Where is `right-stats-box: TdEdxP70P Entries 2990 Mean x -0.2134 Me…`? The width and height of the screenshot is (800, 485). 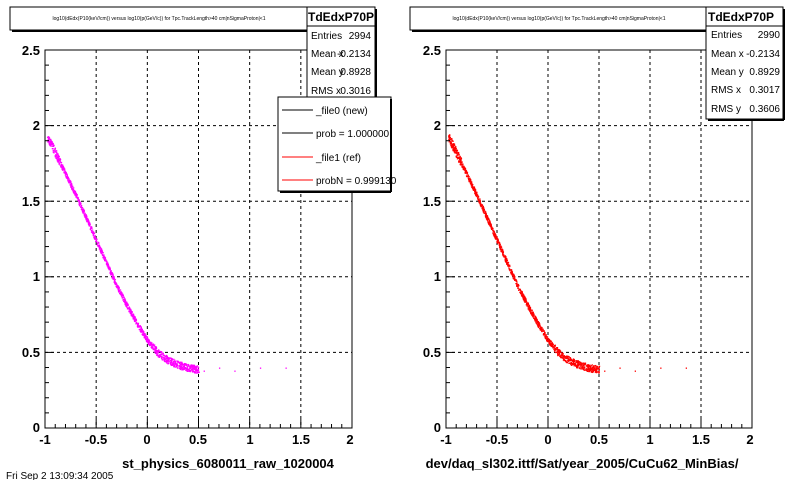
right-stats-box: TdEdxP70P Entries 2990 Mean x -0.2134 Me… is located at coordinates (745, 63).